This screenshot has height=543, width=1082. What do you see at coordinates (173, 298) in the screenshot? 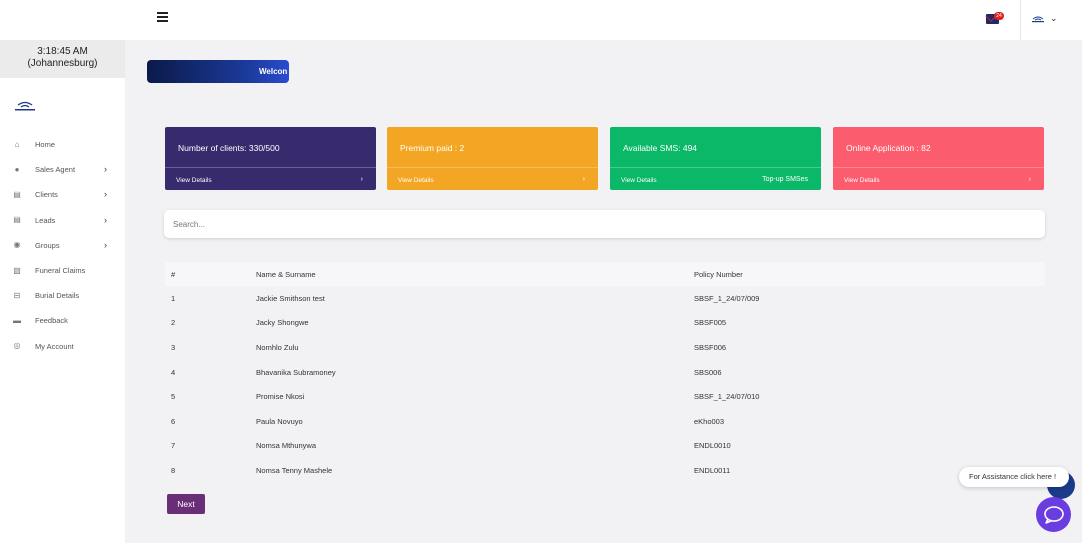
I see `row-number: 1` at bounding box center [173, 298].